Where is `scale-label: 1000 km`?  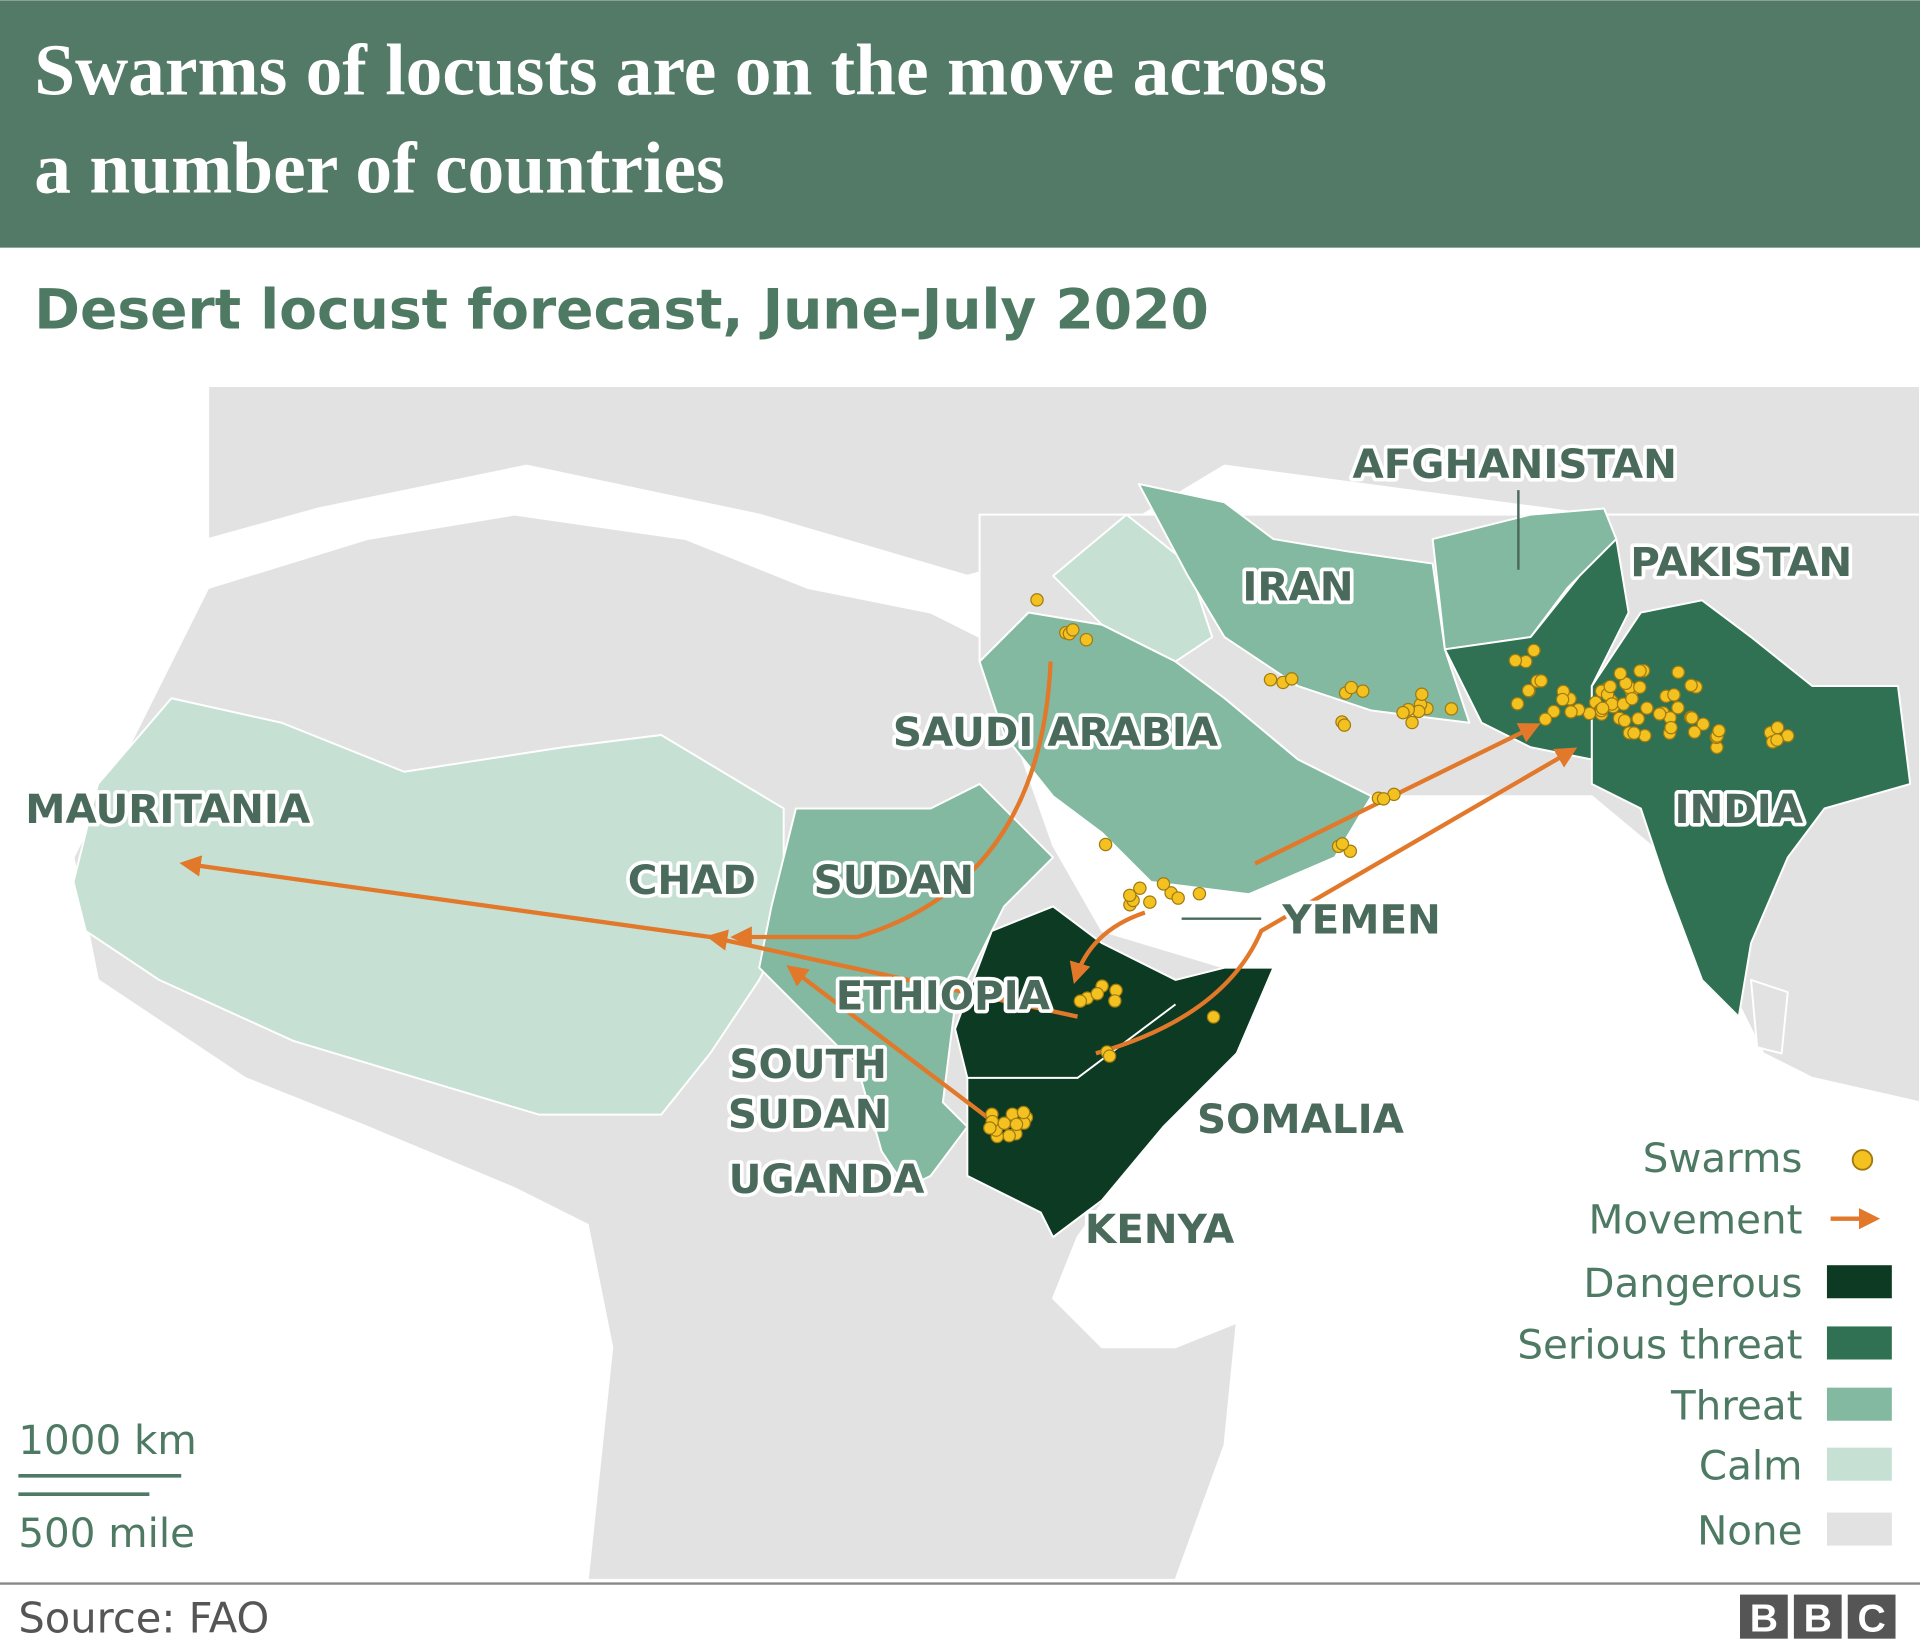
scale-label: 1000 km is located at coordinates (107, 1440).